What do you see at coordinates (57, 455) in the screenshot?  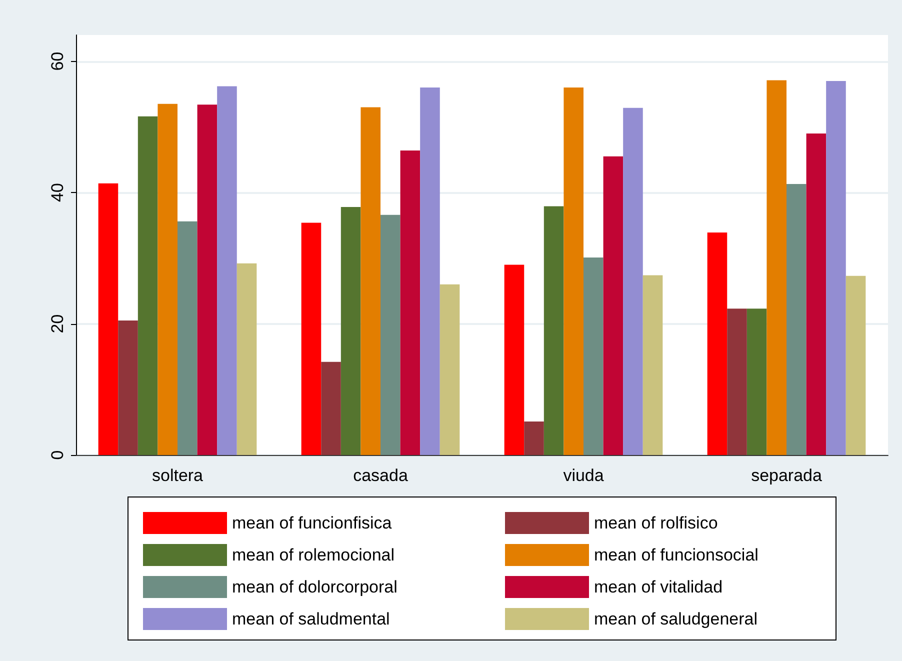 I see `y-tick-label: 0` at bounding box center [57, 455].